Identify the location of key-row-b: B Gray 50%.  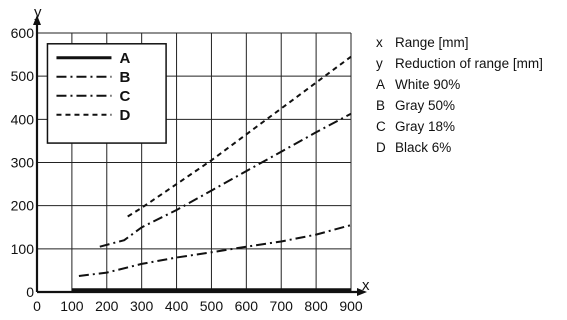
(471, 105).